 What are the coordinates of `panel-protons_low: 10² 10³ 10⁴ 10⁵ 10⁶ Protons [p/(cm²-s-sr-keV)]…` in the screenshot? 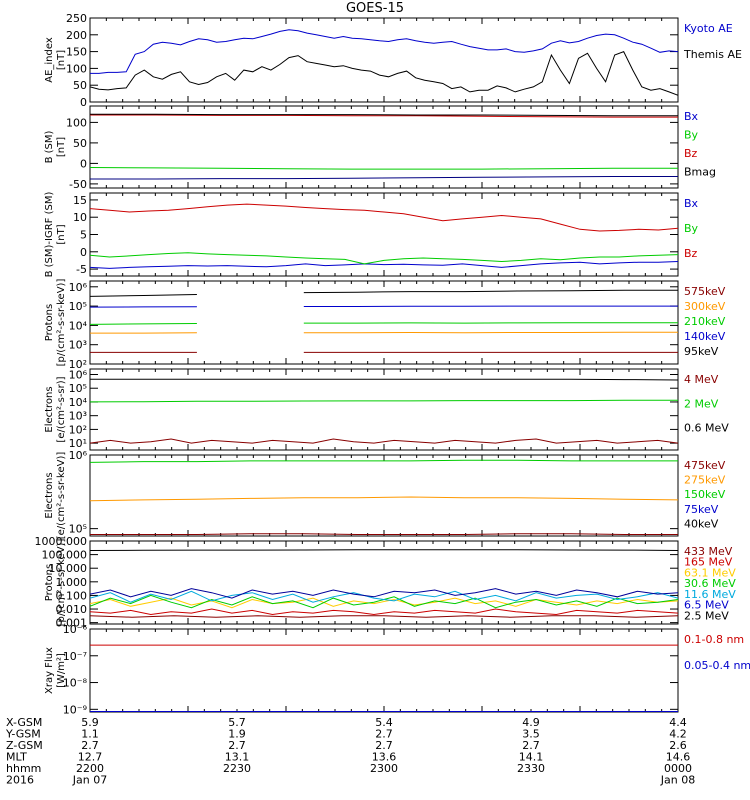 It's located at (385, 325).